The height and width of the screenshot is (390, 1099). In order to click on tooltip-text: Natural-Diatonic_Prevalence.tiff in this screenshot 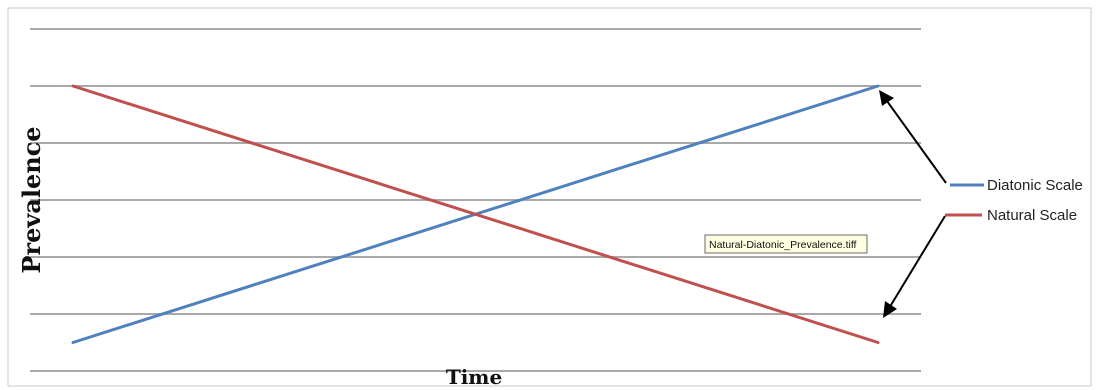, I will do `click(783, 245)`.